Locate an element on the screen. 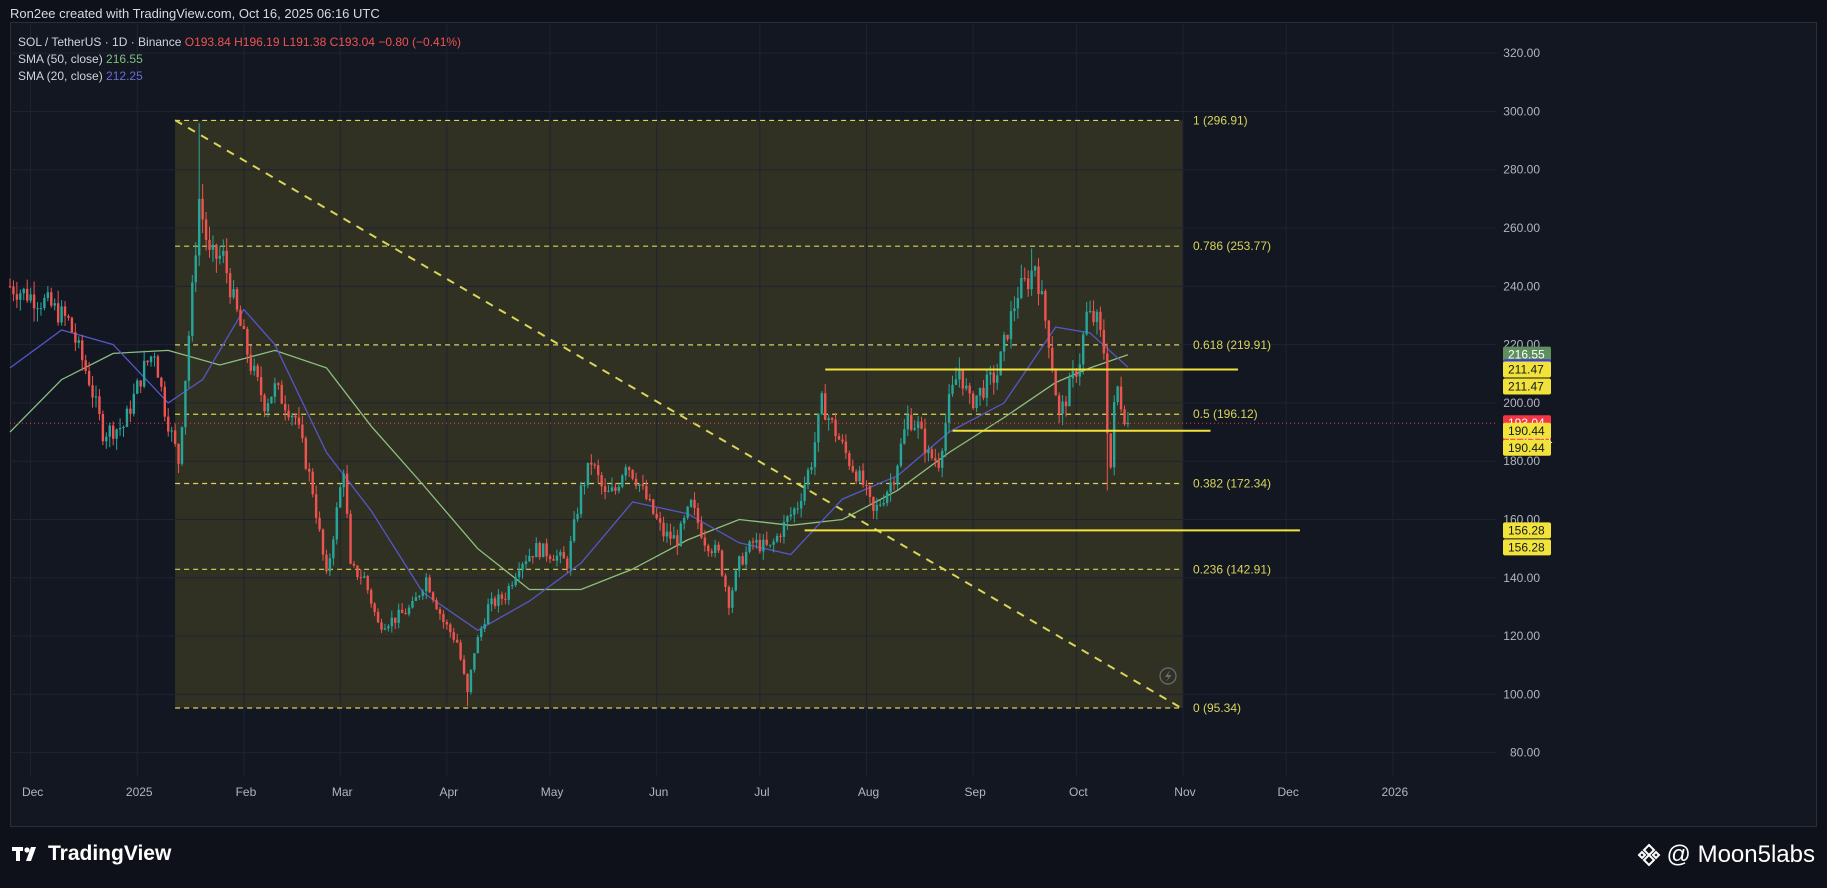 Image resolution: width=1827 pixels, height=888 pixels. y-tick-label: 260.00 is located at coordinates (1521, 228).